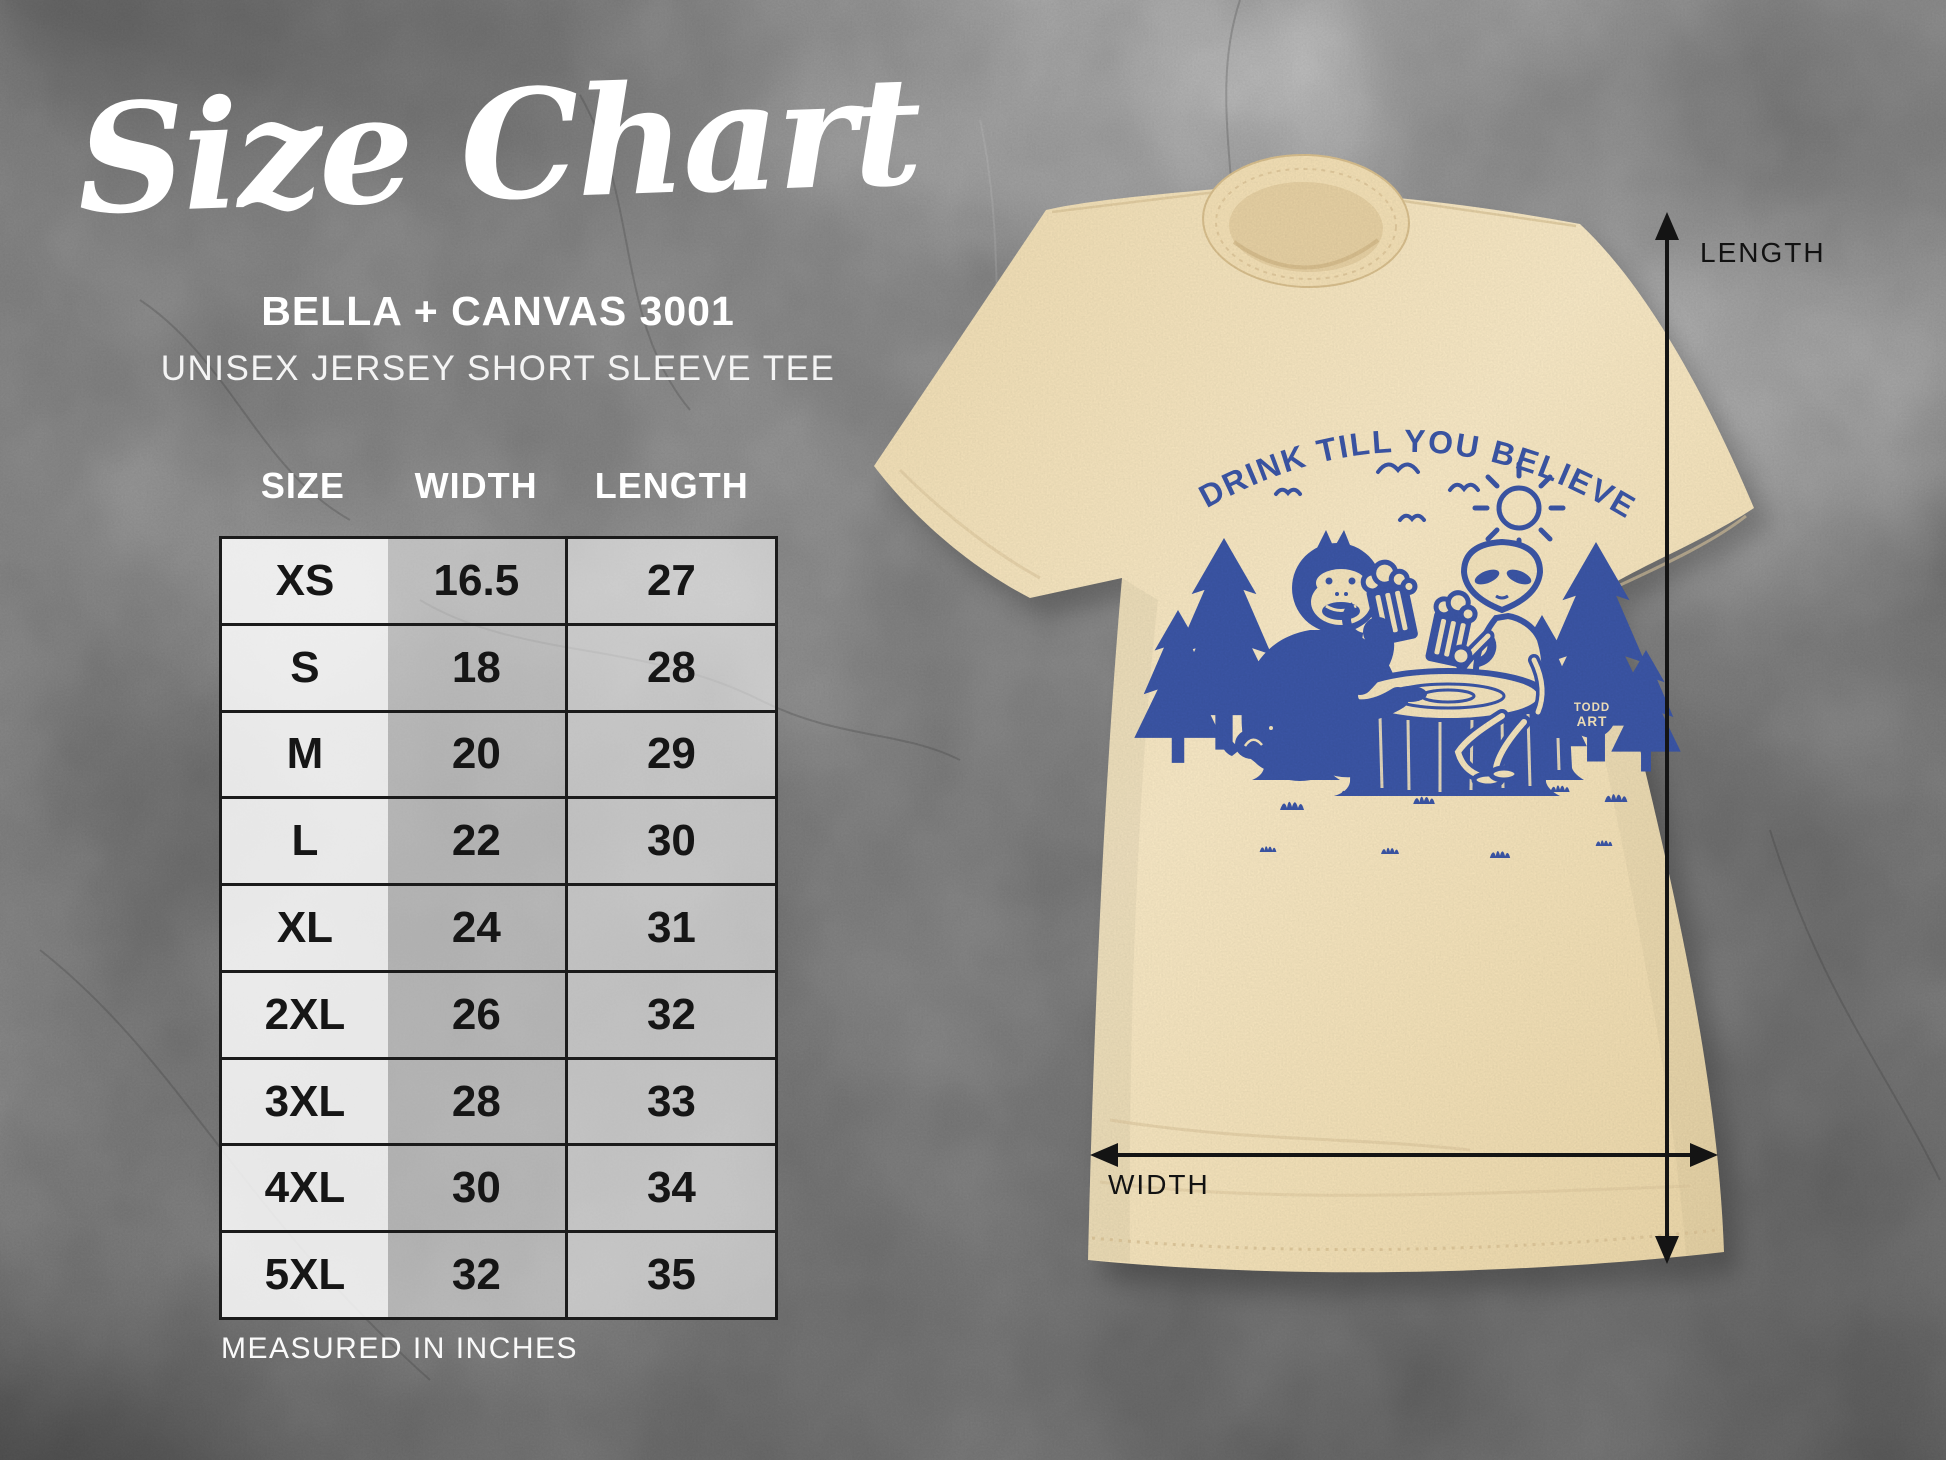 This screenshot has height=1460, width=1946. Describe the element at coordinates (476, 754) in the screenshot. I see `width-cell: 20` at that location.